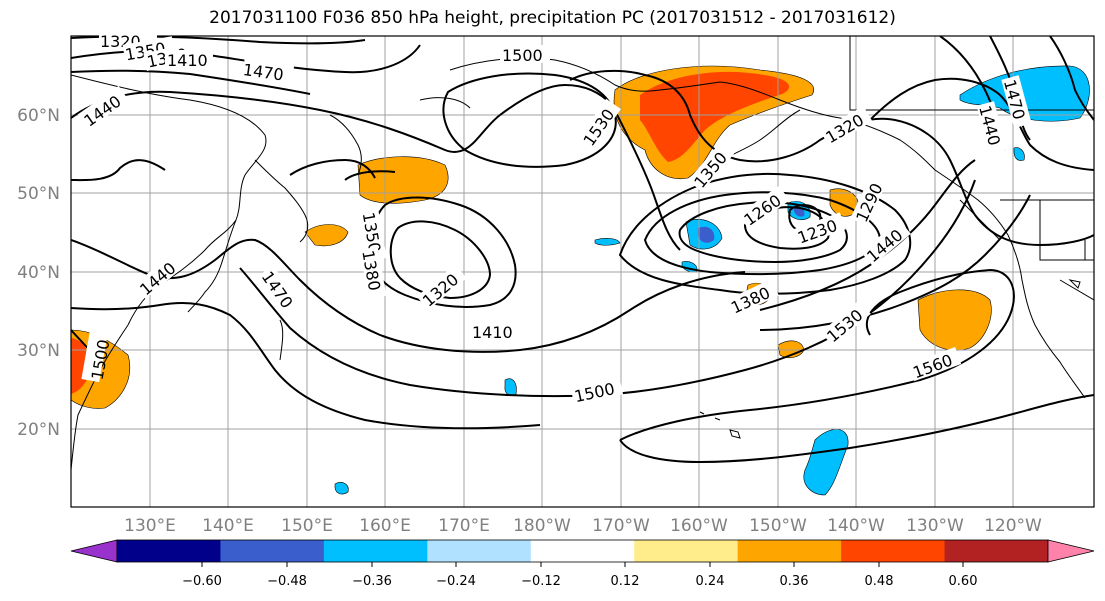 This screenshot has height=601, width=1105. Describe the element at coordinates (710, 581) in the screenshot. I see `colorbar-tick-label: 0.24` at that location.